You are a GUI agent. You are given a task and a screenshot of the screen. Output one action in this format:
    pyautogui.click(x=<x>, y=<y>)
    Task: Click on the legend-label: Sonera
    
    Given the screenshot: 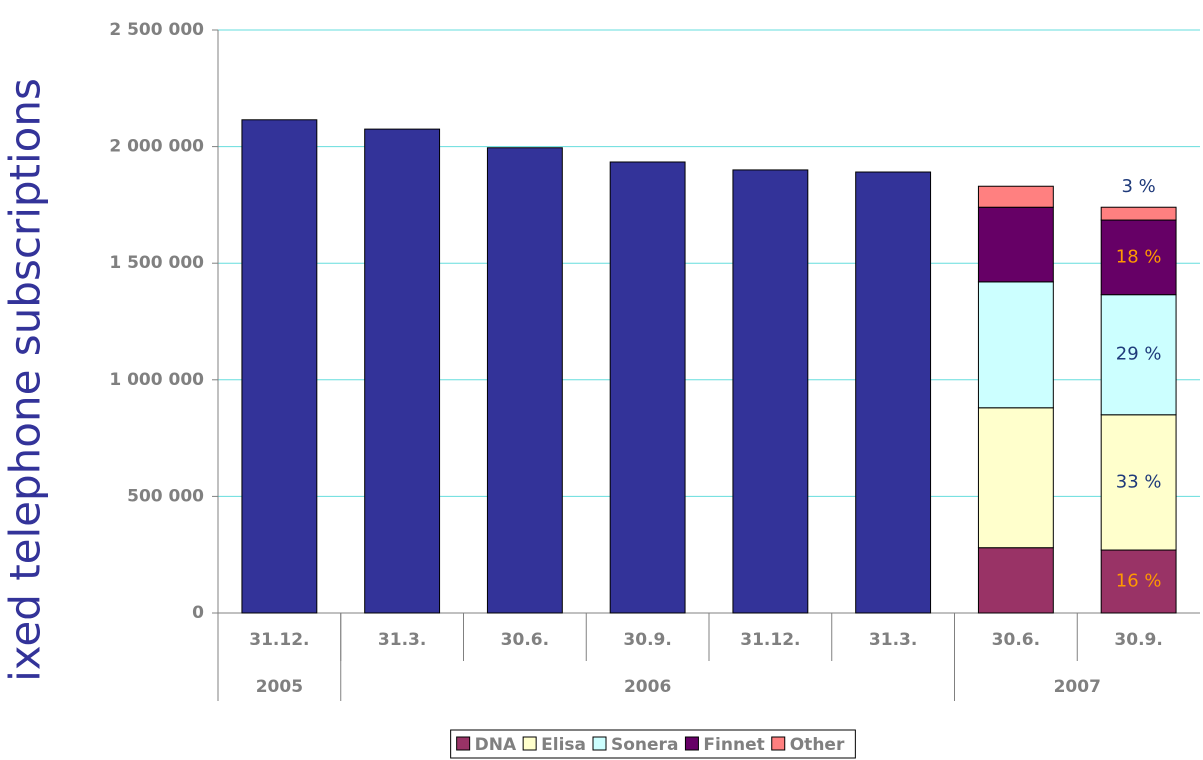 What is the action you would take?
    pyautogui.click(x=644, y=745)
    